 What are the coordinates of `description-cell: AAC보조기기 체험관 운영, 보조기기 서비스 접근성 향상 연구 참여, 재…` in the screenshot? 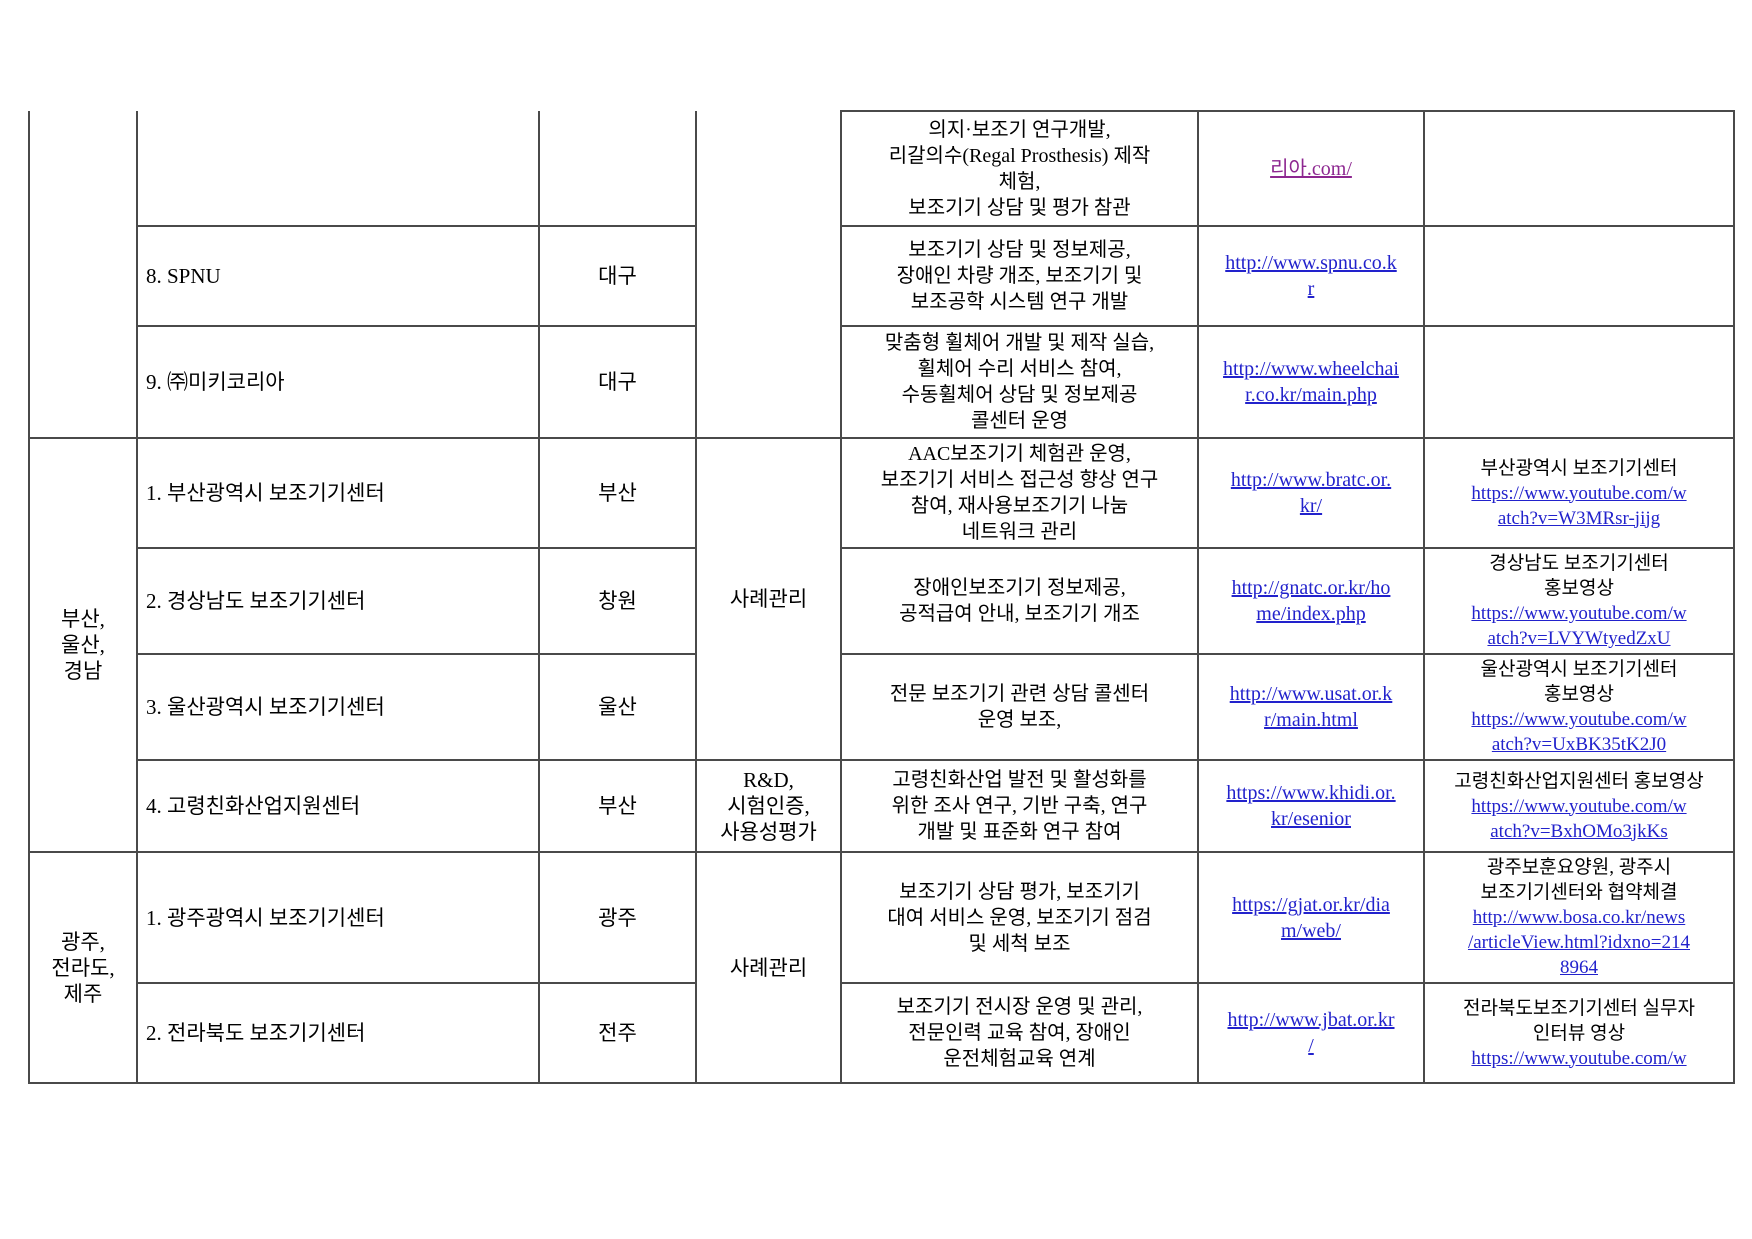 It's located at (1019, 493).